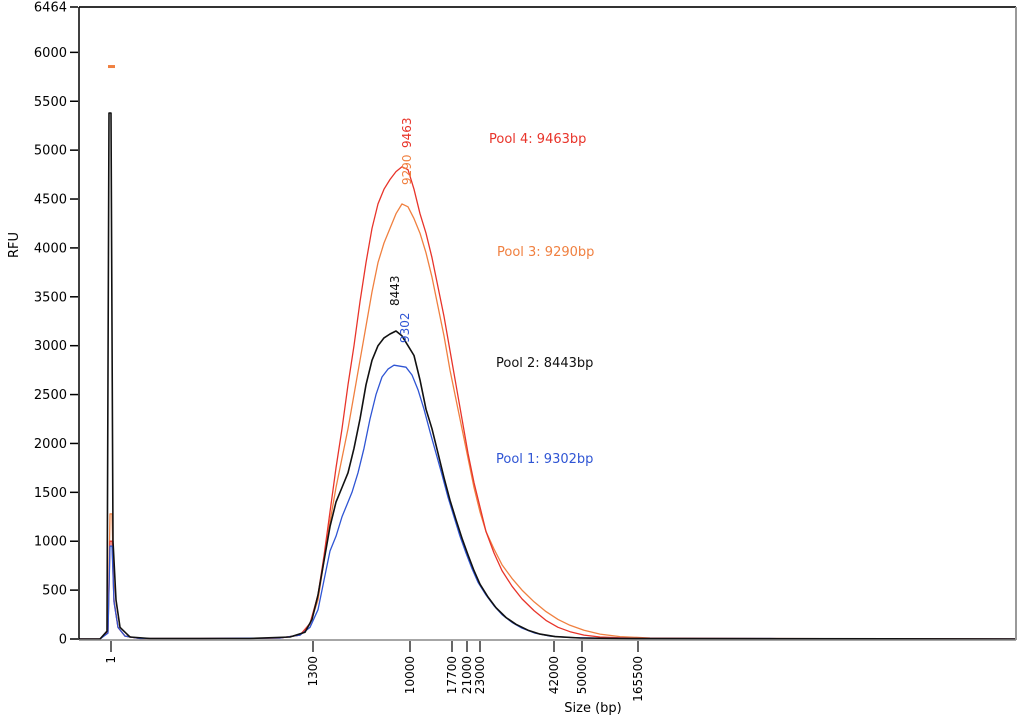  I want to click on peak-labels: 9302 8443 9290 9463, so click(401, 230).